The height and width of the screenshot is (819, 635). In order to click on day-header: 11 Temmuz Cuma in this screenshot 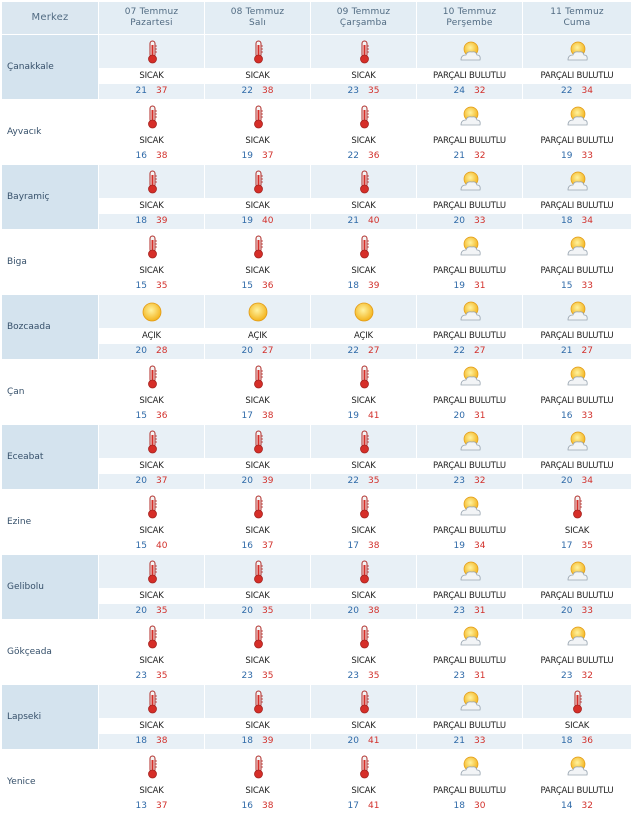, I will do `click(577, 18)`.